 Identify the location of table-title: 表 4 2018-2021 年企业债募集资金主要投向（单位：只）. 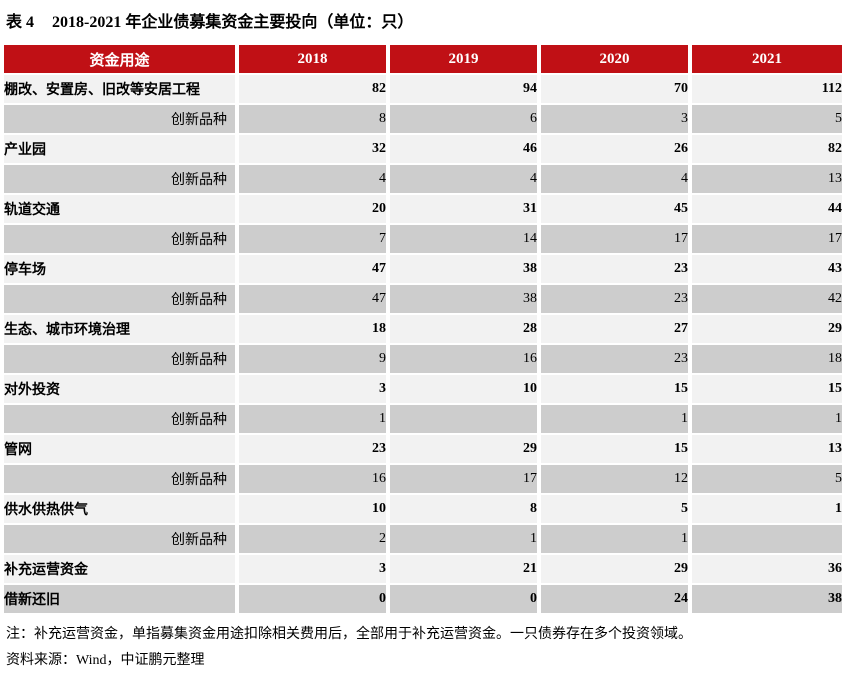
(423, 20).